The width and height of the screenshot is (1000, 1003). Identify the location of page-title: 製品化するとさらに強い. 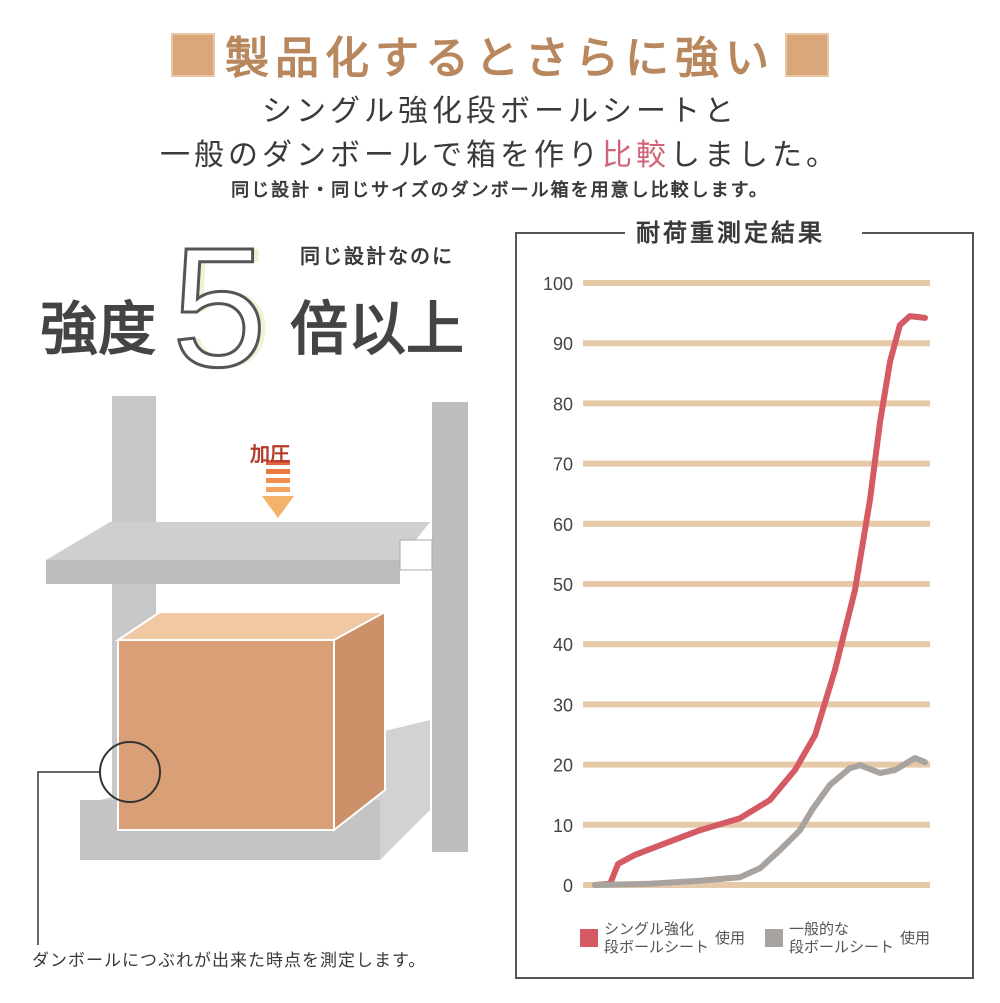
(500, 54).